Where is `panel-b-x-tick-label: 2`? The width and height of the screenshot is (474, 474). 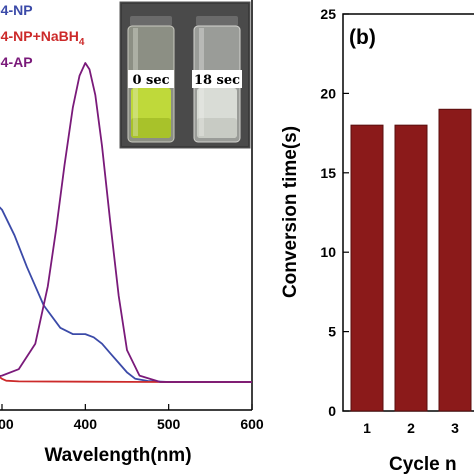
panel-b-x-tick-label: 2 is located at coordinates (411, 428).